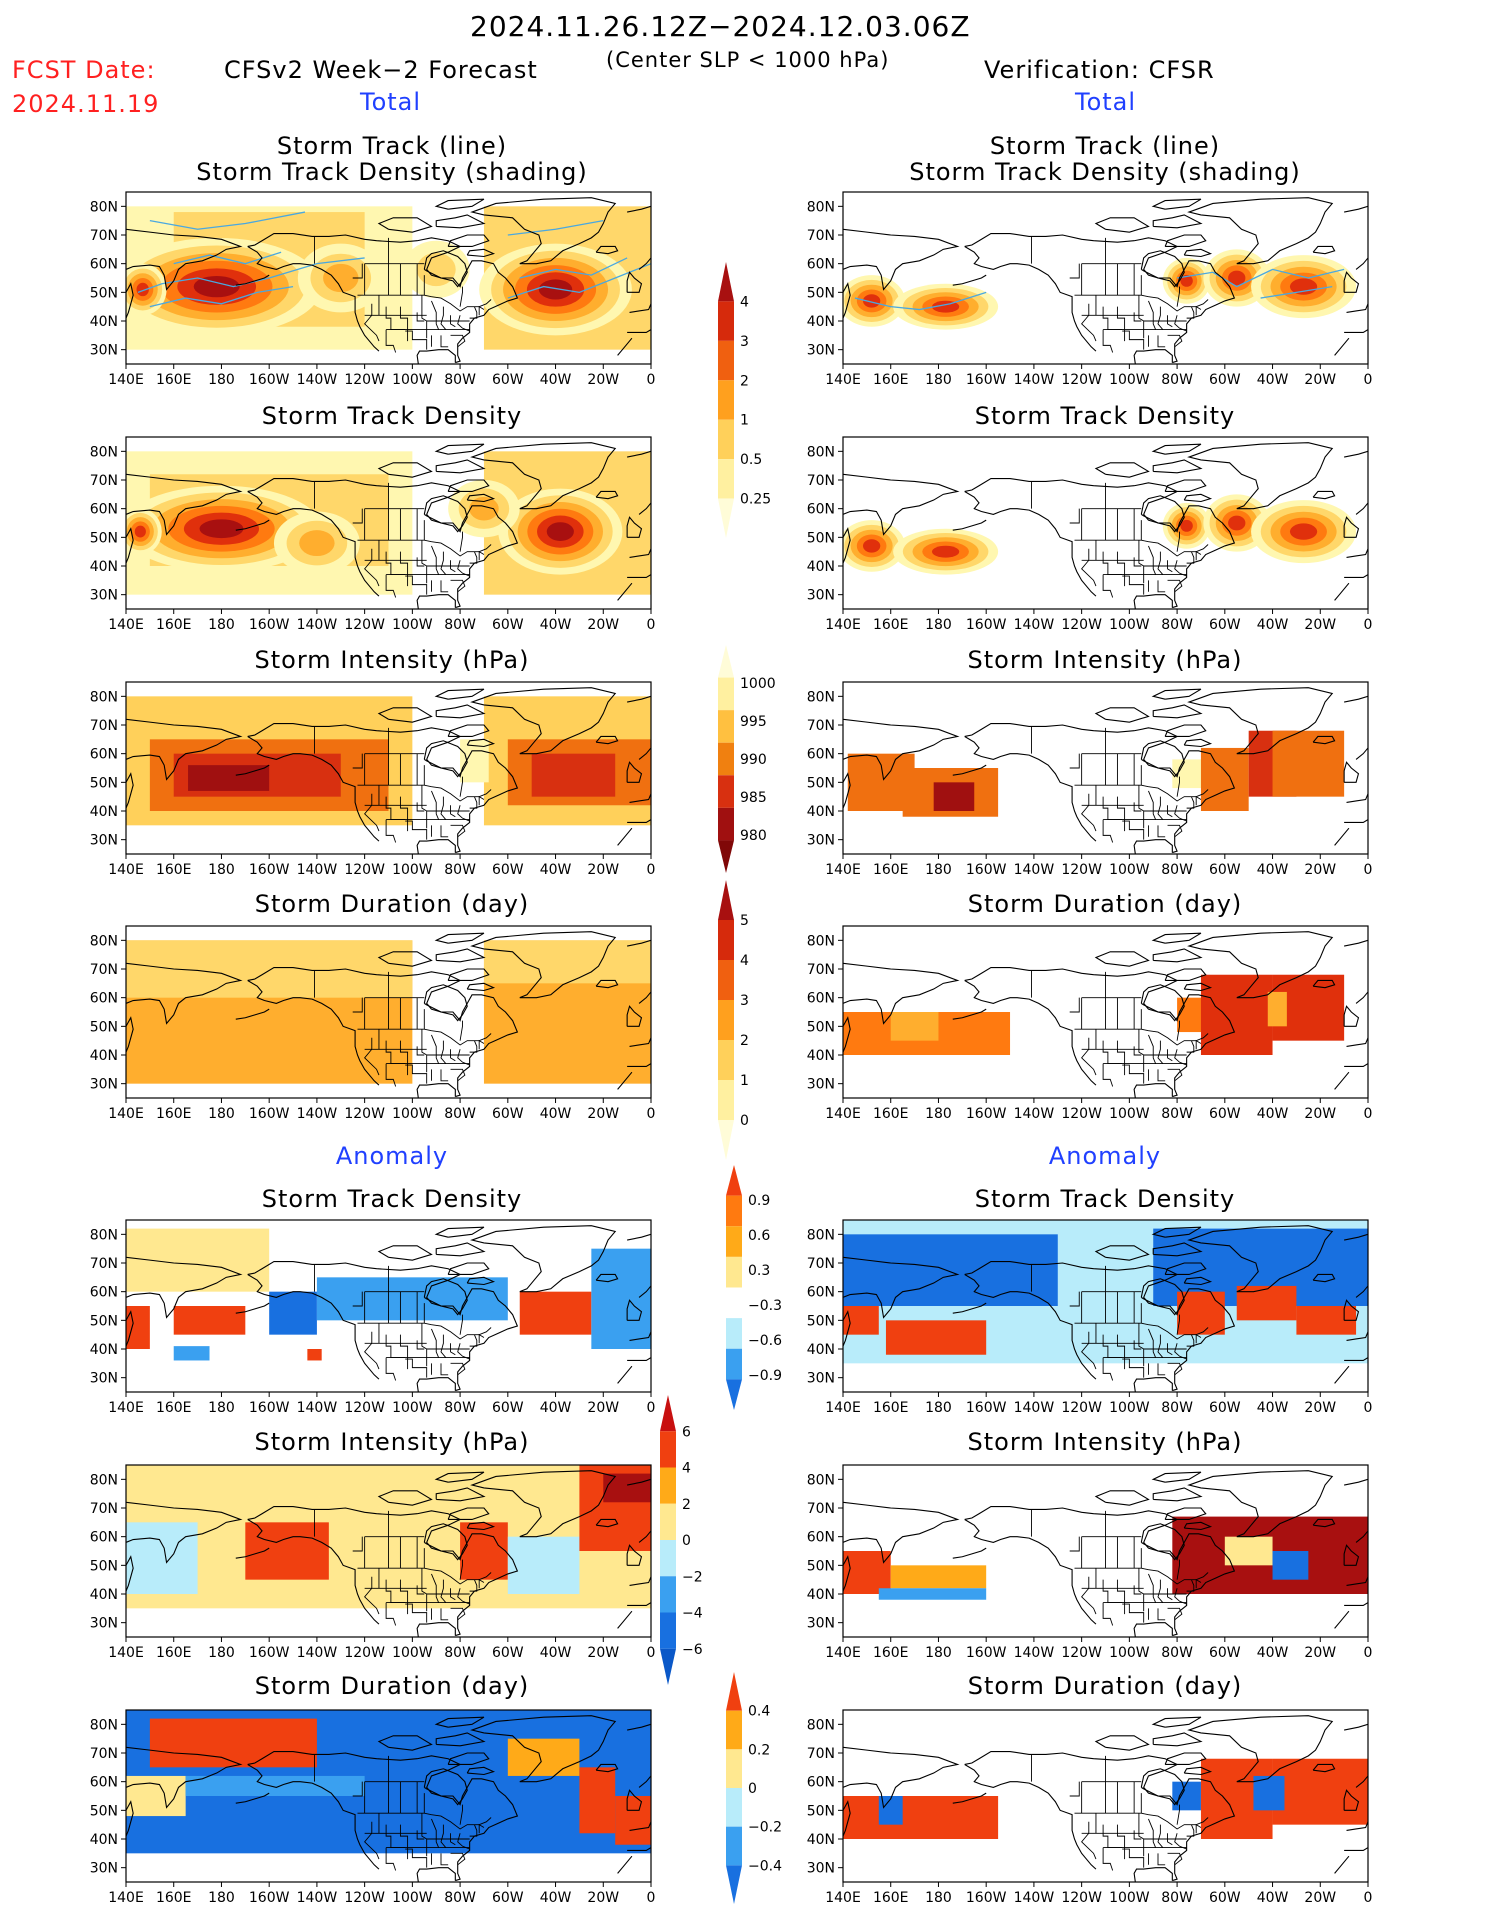 The width and height of the screenshot is (1487, 1925). Describe the element at coordinates (744, 400) in the screenshot. I see `colorbar-density-total: 4 3 2 1 0.5 0.25` at that location.